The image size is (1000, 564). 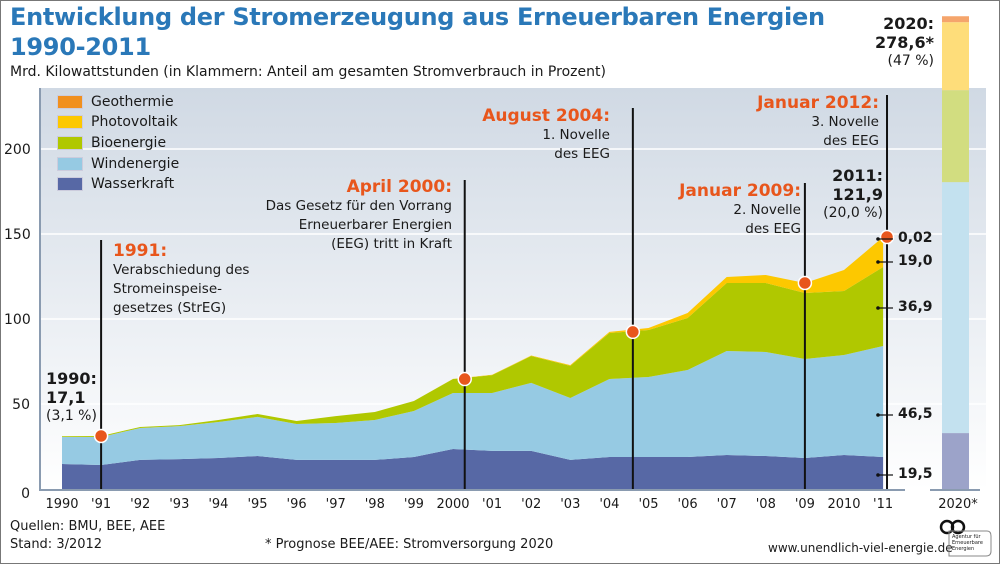 I want to click on annotation-2020: 2020: 278,6* (47 %), so click(x=904, y=42).